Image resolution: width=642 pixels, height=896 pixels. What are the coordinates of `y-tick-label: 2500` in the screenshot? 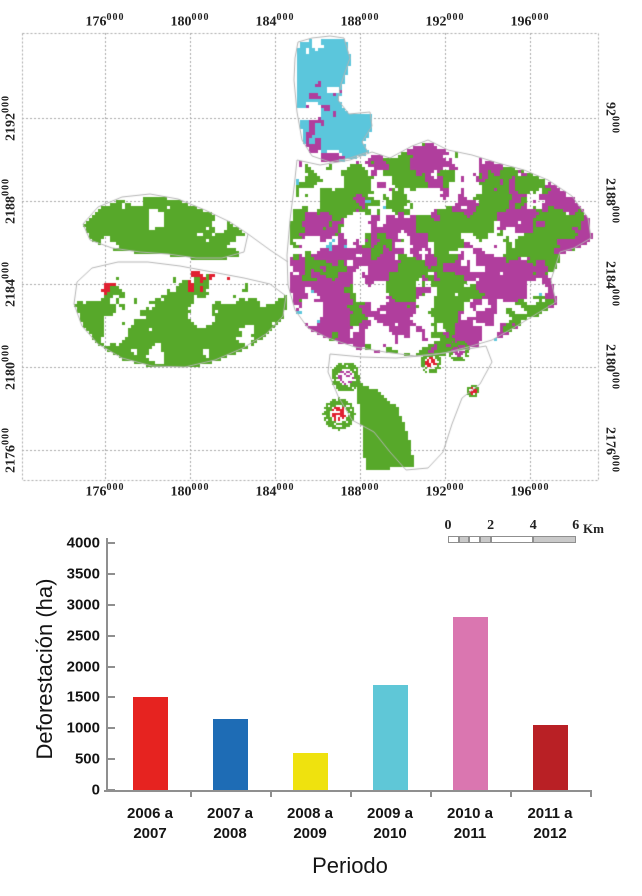 It's located at (83, 636).